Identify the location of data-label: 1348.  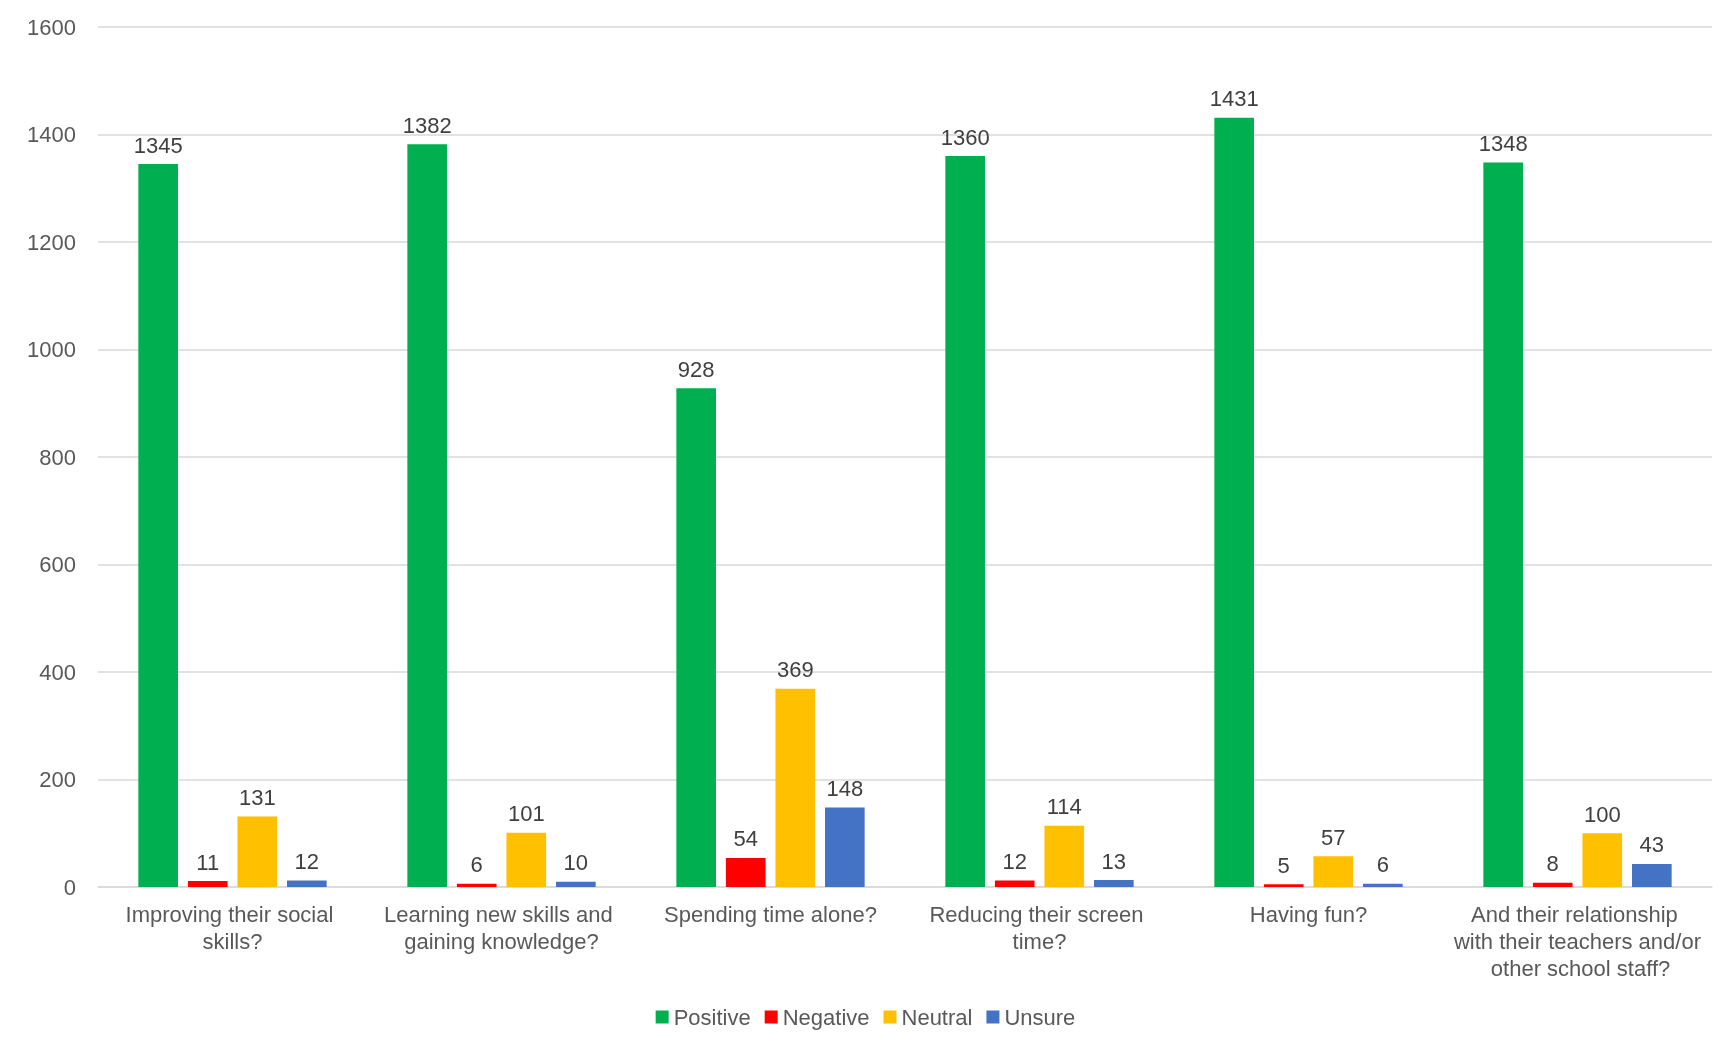
(1503, 143).